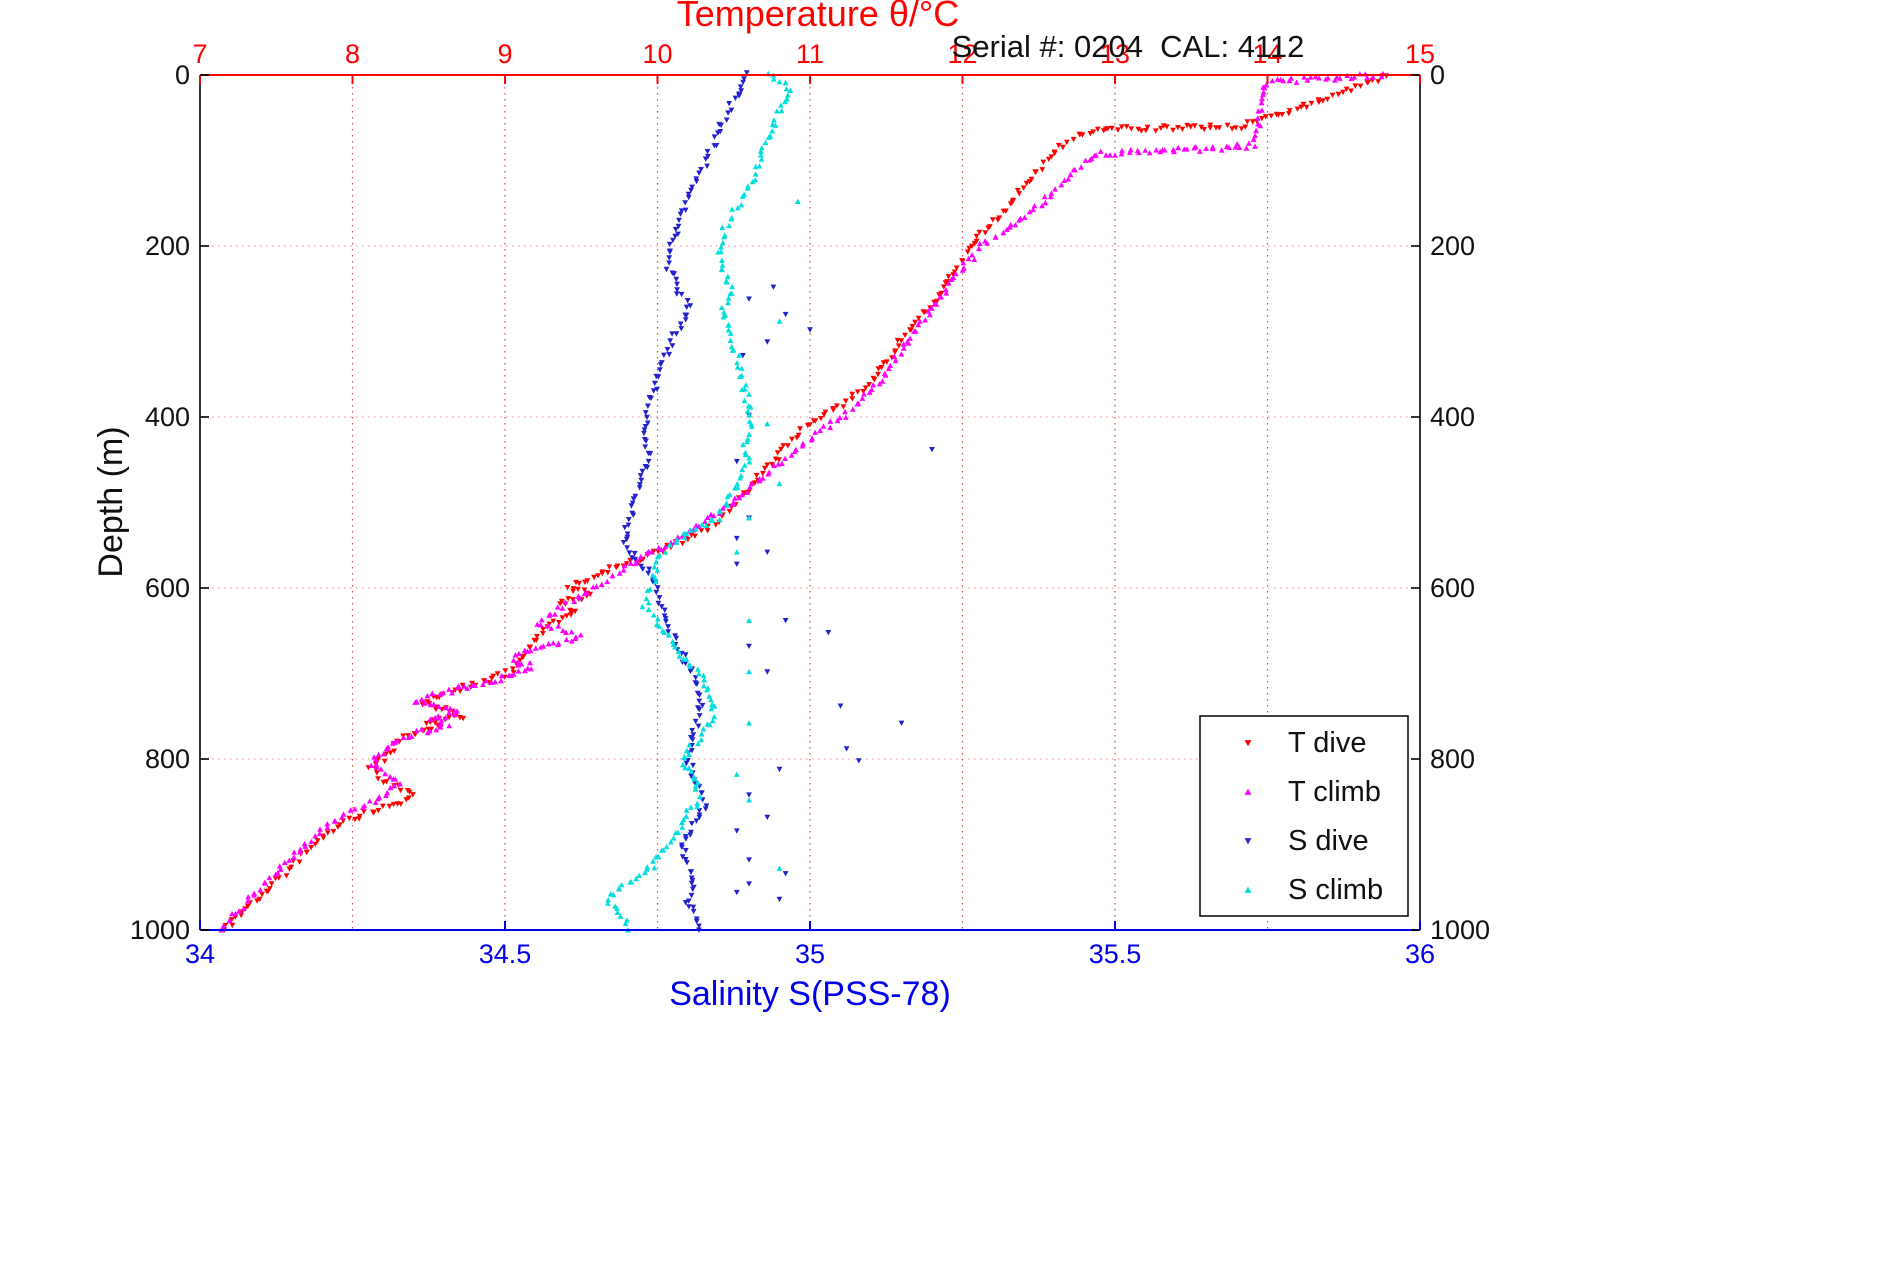 The height and width of the screenshot is (1262, 1891). I want to click on left-axis-tick-label: 600, so click(167, 588).